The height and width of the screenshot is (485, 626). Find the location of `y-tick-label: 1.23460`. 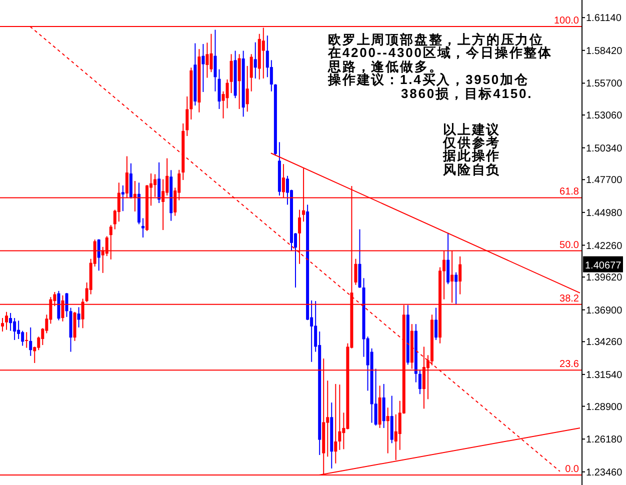

y-tick-label: 1.23460 is located at coordinates (604, 472).